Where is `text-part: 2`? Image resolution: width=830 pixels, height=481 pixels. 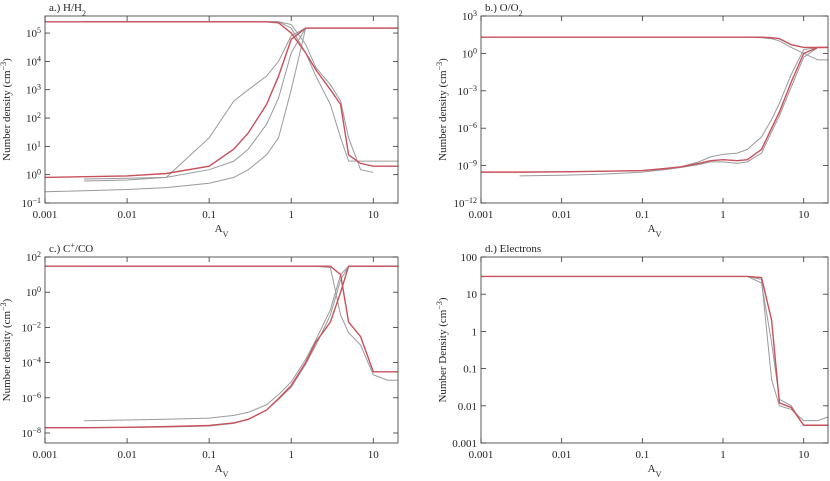
text-part: 2 is located at coordinates (84, 13).